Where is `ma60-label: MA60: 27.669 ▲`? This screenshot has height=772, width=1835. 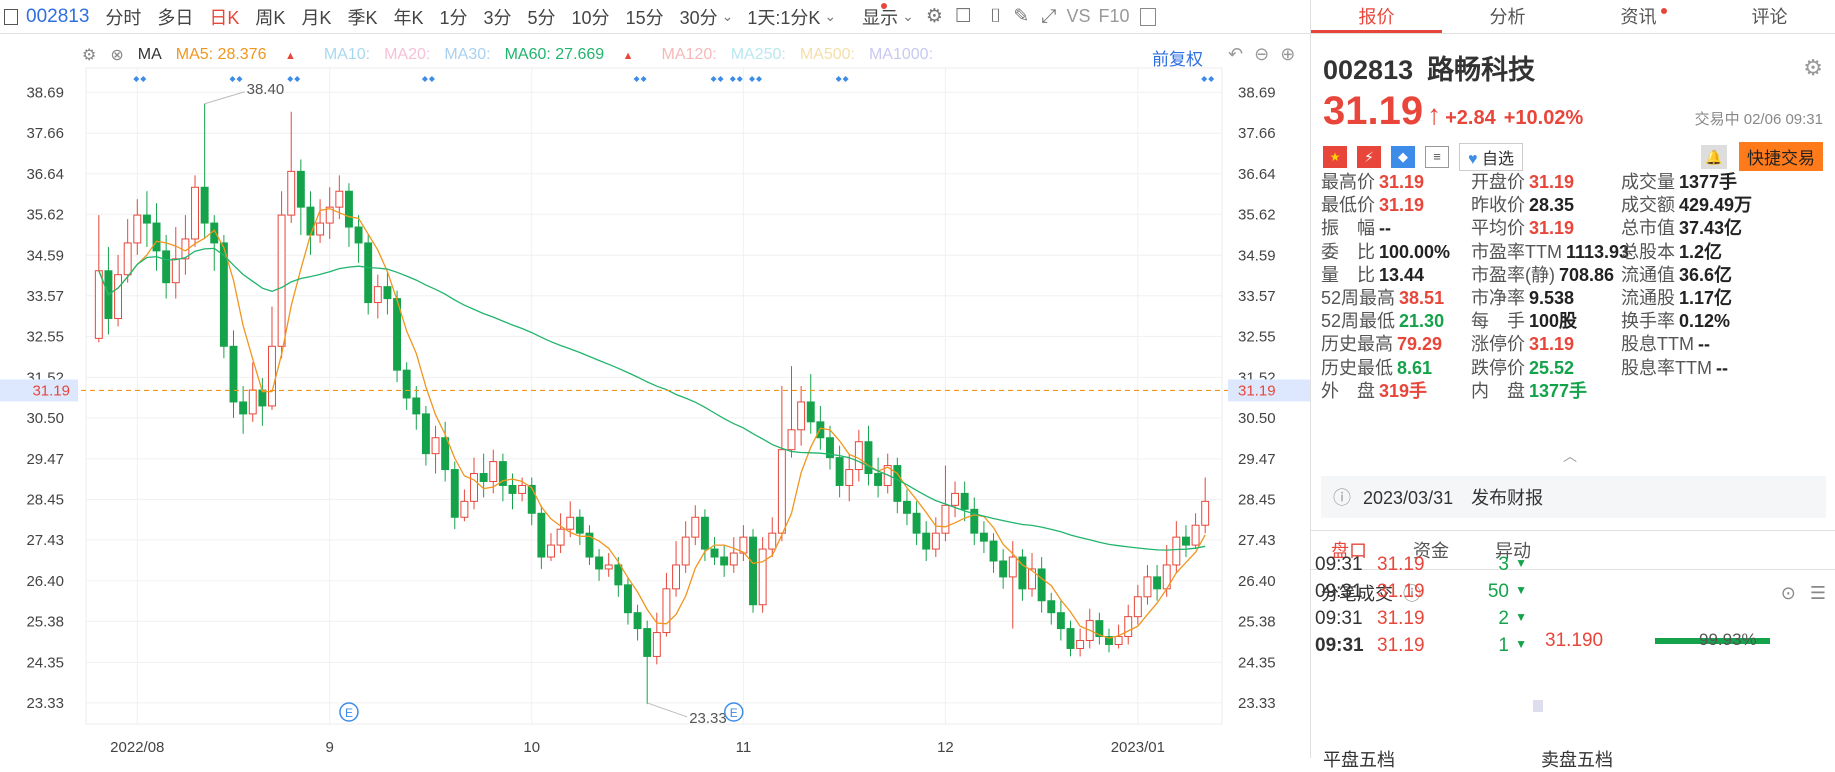 ma60-label: MA60: 27.669 ▲ is located at coordinates (569, 54).